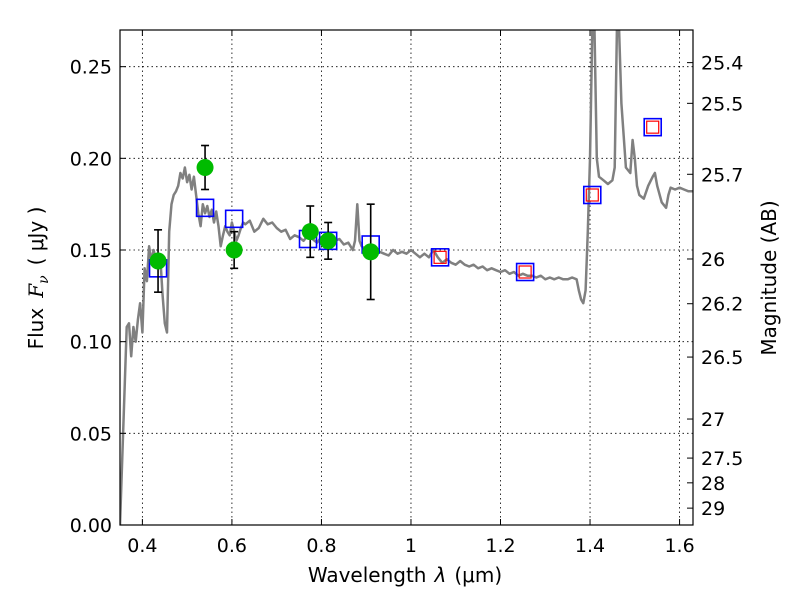 Image resolution: width=800 pixels, height=600 pixels. What do you see at coordinates (713, 484) in the screenshot?
I see `magnitude-tick-label: 28` at bounding box center [713, 484].